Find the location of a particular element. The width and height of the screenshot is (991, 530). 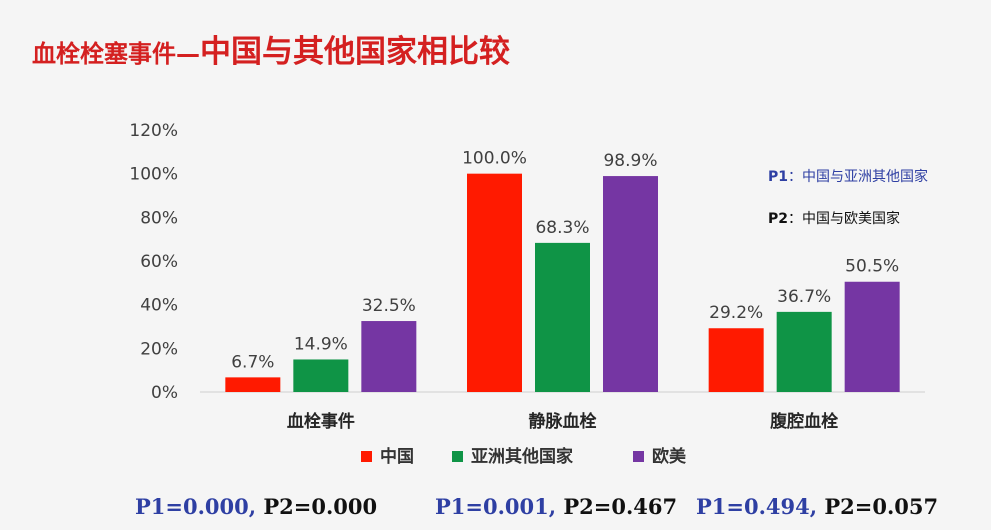

category-label: 血栓事件 is located at coordinates (321, 421).